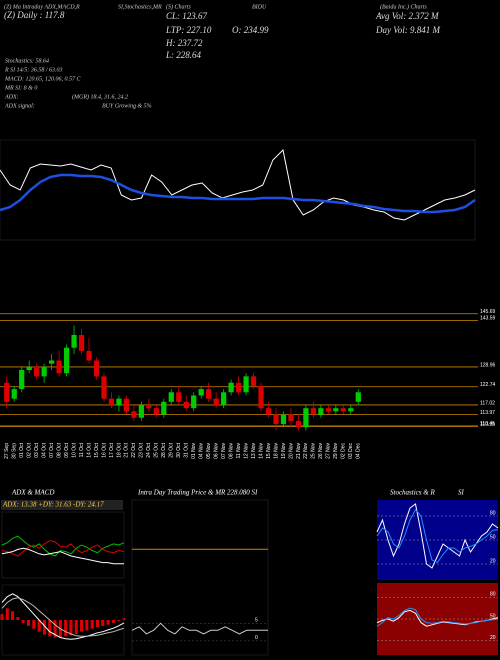 Image resolution: width=500 pixels, height=660 pixels. What do you see at coordinates (134, 449) in the screenshot?
I see `x-tick-label: 22 Oct` at bounding box center [134, 449].